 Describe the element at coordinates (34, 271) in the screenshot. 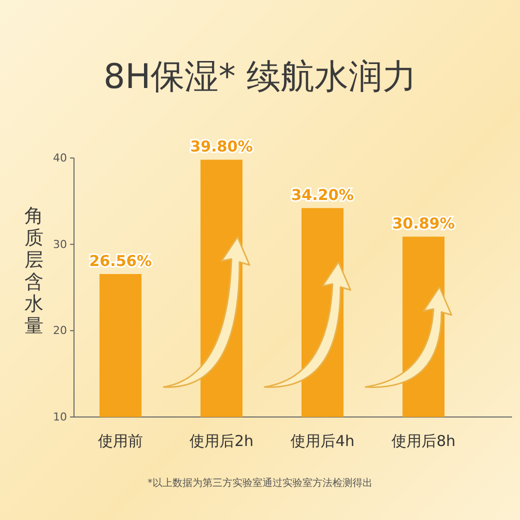

I see `y-axis-title: 角质层含水量` at that location.